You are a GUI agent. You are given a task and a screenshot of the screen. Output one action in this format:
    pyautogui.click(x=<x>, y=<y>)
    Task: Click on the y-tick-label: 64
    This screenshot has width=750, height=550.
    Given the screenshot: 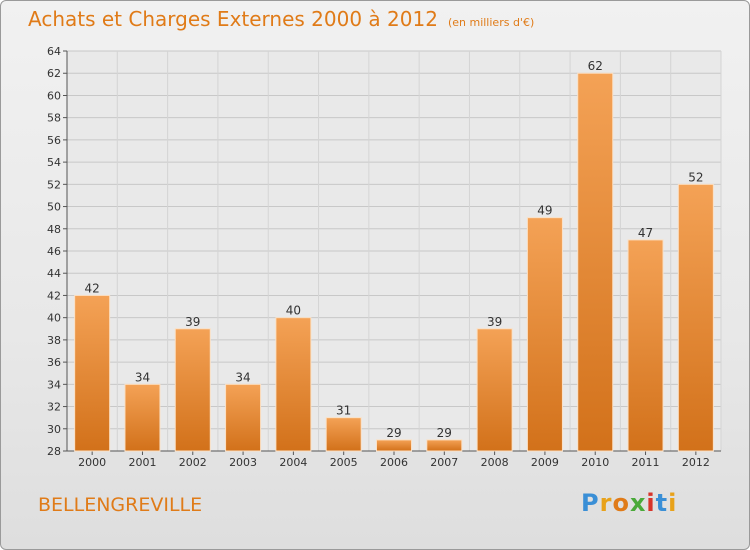 What is the action you would take?
    pyautogui.click(x=54, y=51)
    